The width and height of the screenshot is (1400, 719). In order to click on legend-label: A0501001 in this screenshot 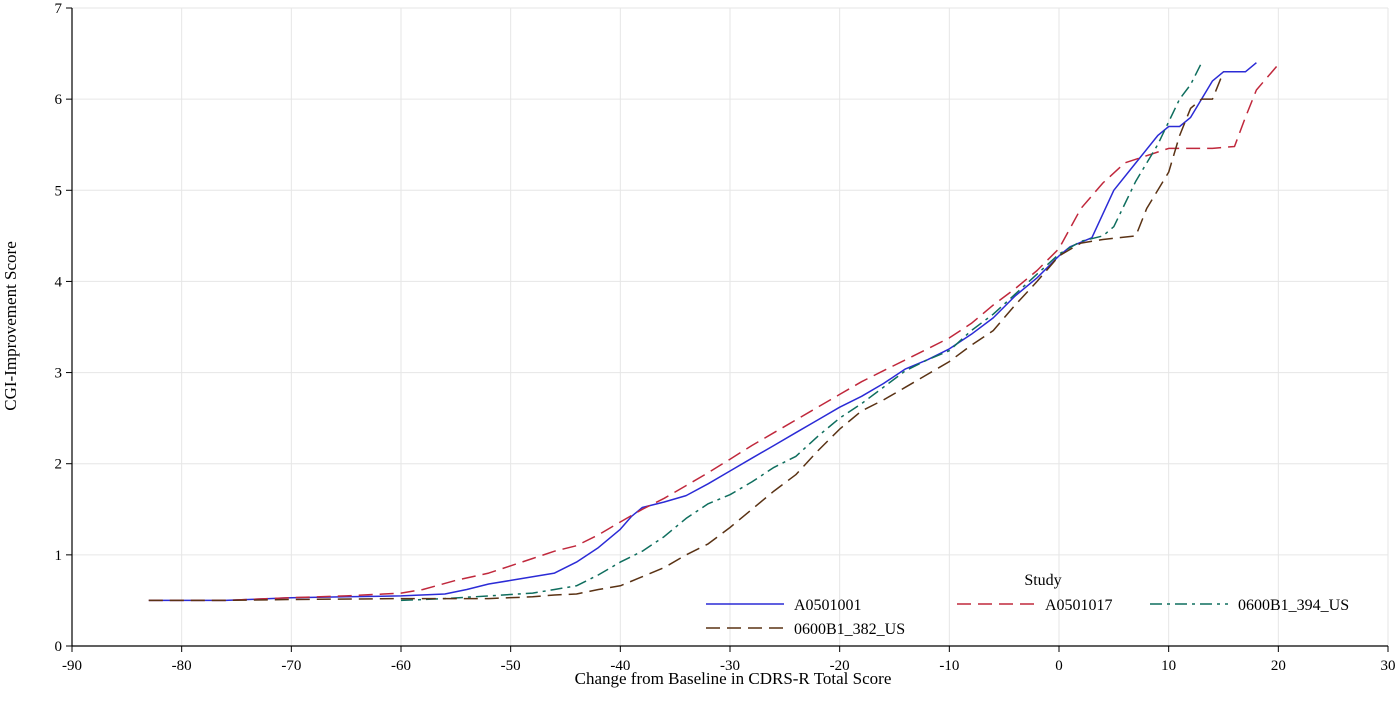, I will do `click(828, 605)`.